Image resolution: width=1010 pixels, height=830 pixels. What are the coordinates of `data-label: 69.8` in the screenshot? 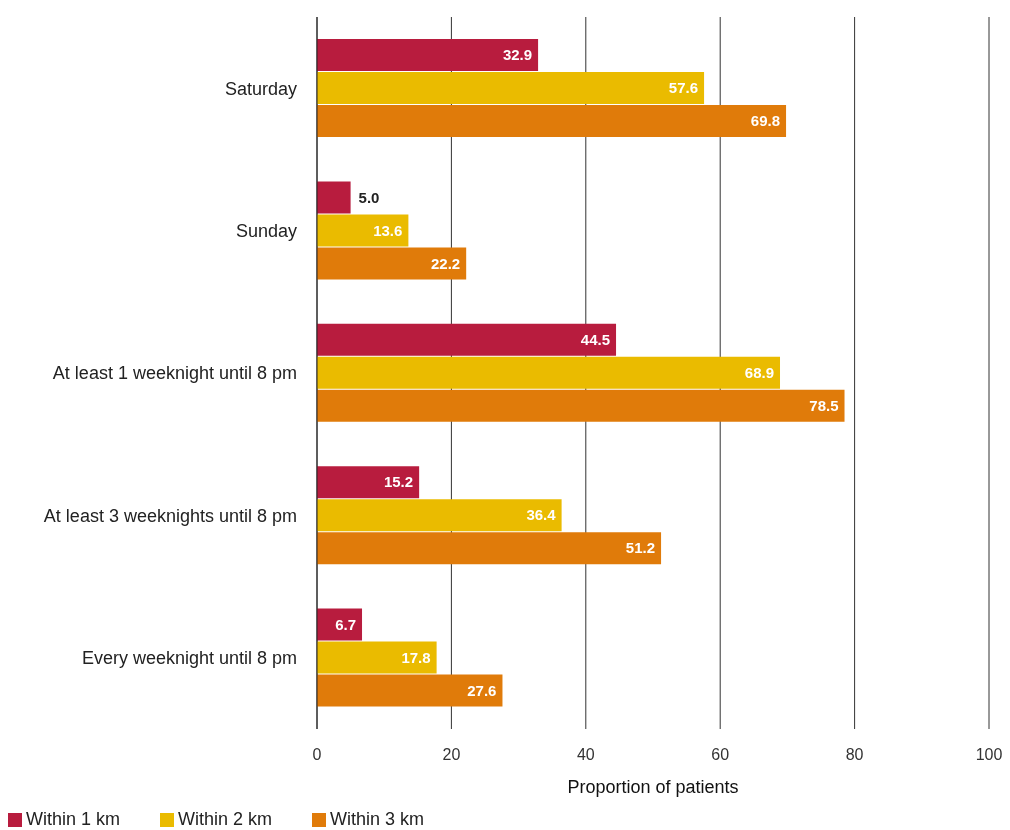 It's located at (765, 121).